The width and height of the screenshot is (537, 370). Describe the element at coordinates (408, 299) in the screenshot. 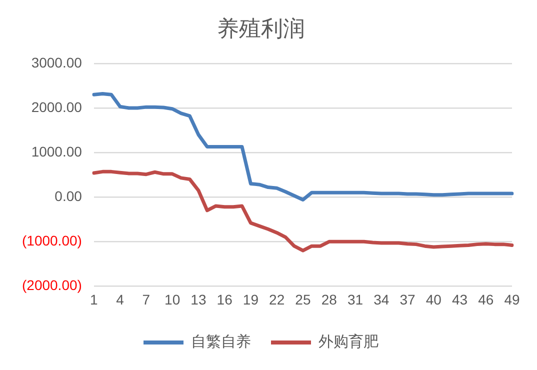

I see `x-tick-label: 37` at that location.